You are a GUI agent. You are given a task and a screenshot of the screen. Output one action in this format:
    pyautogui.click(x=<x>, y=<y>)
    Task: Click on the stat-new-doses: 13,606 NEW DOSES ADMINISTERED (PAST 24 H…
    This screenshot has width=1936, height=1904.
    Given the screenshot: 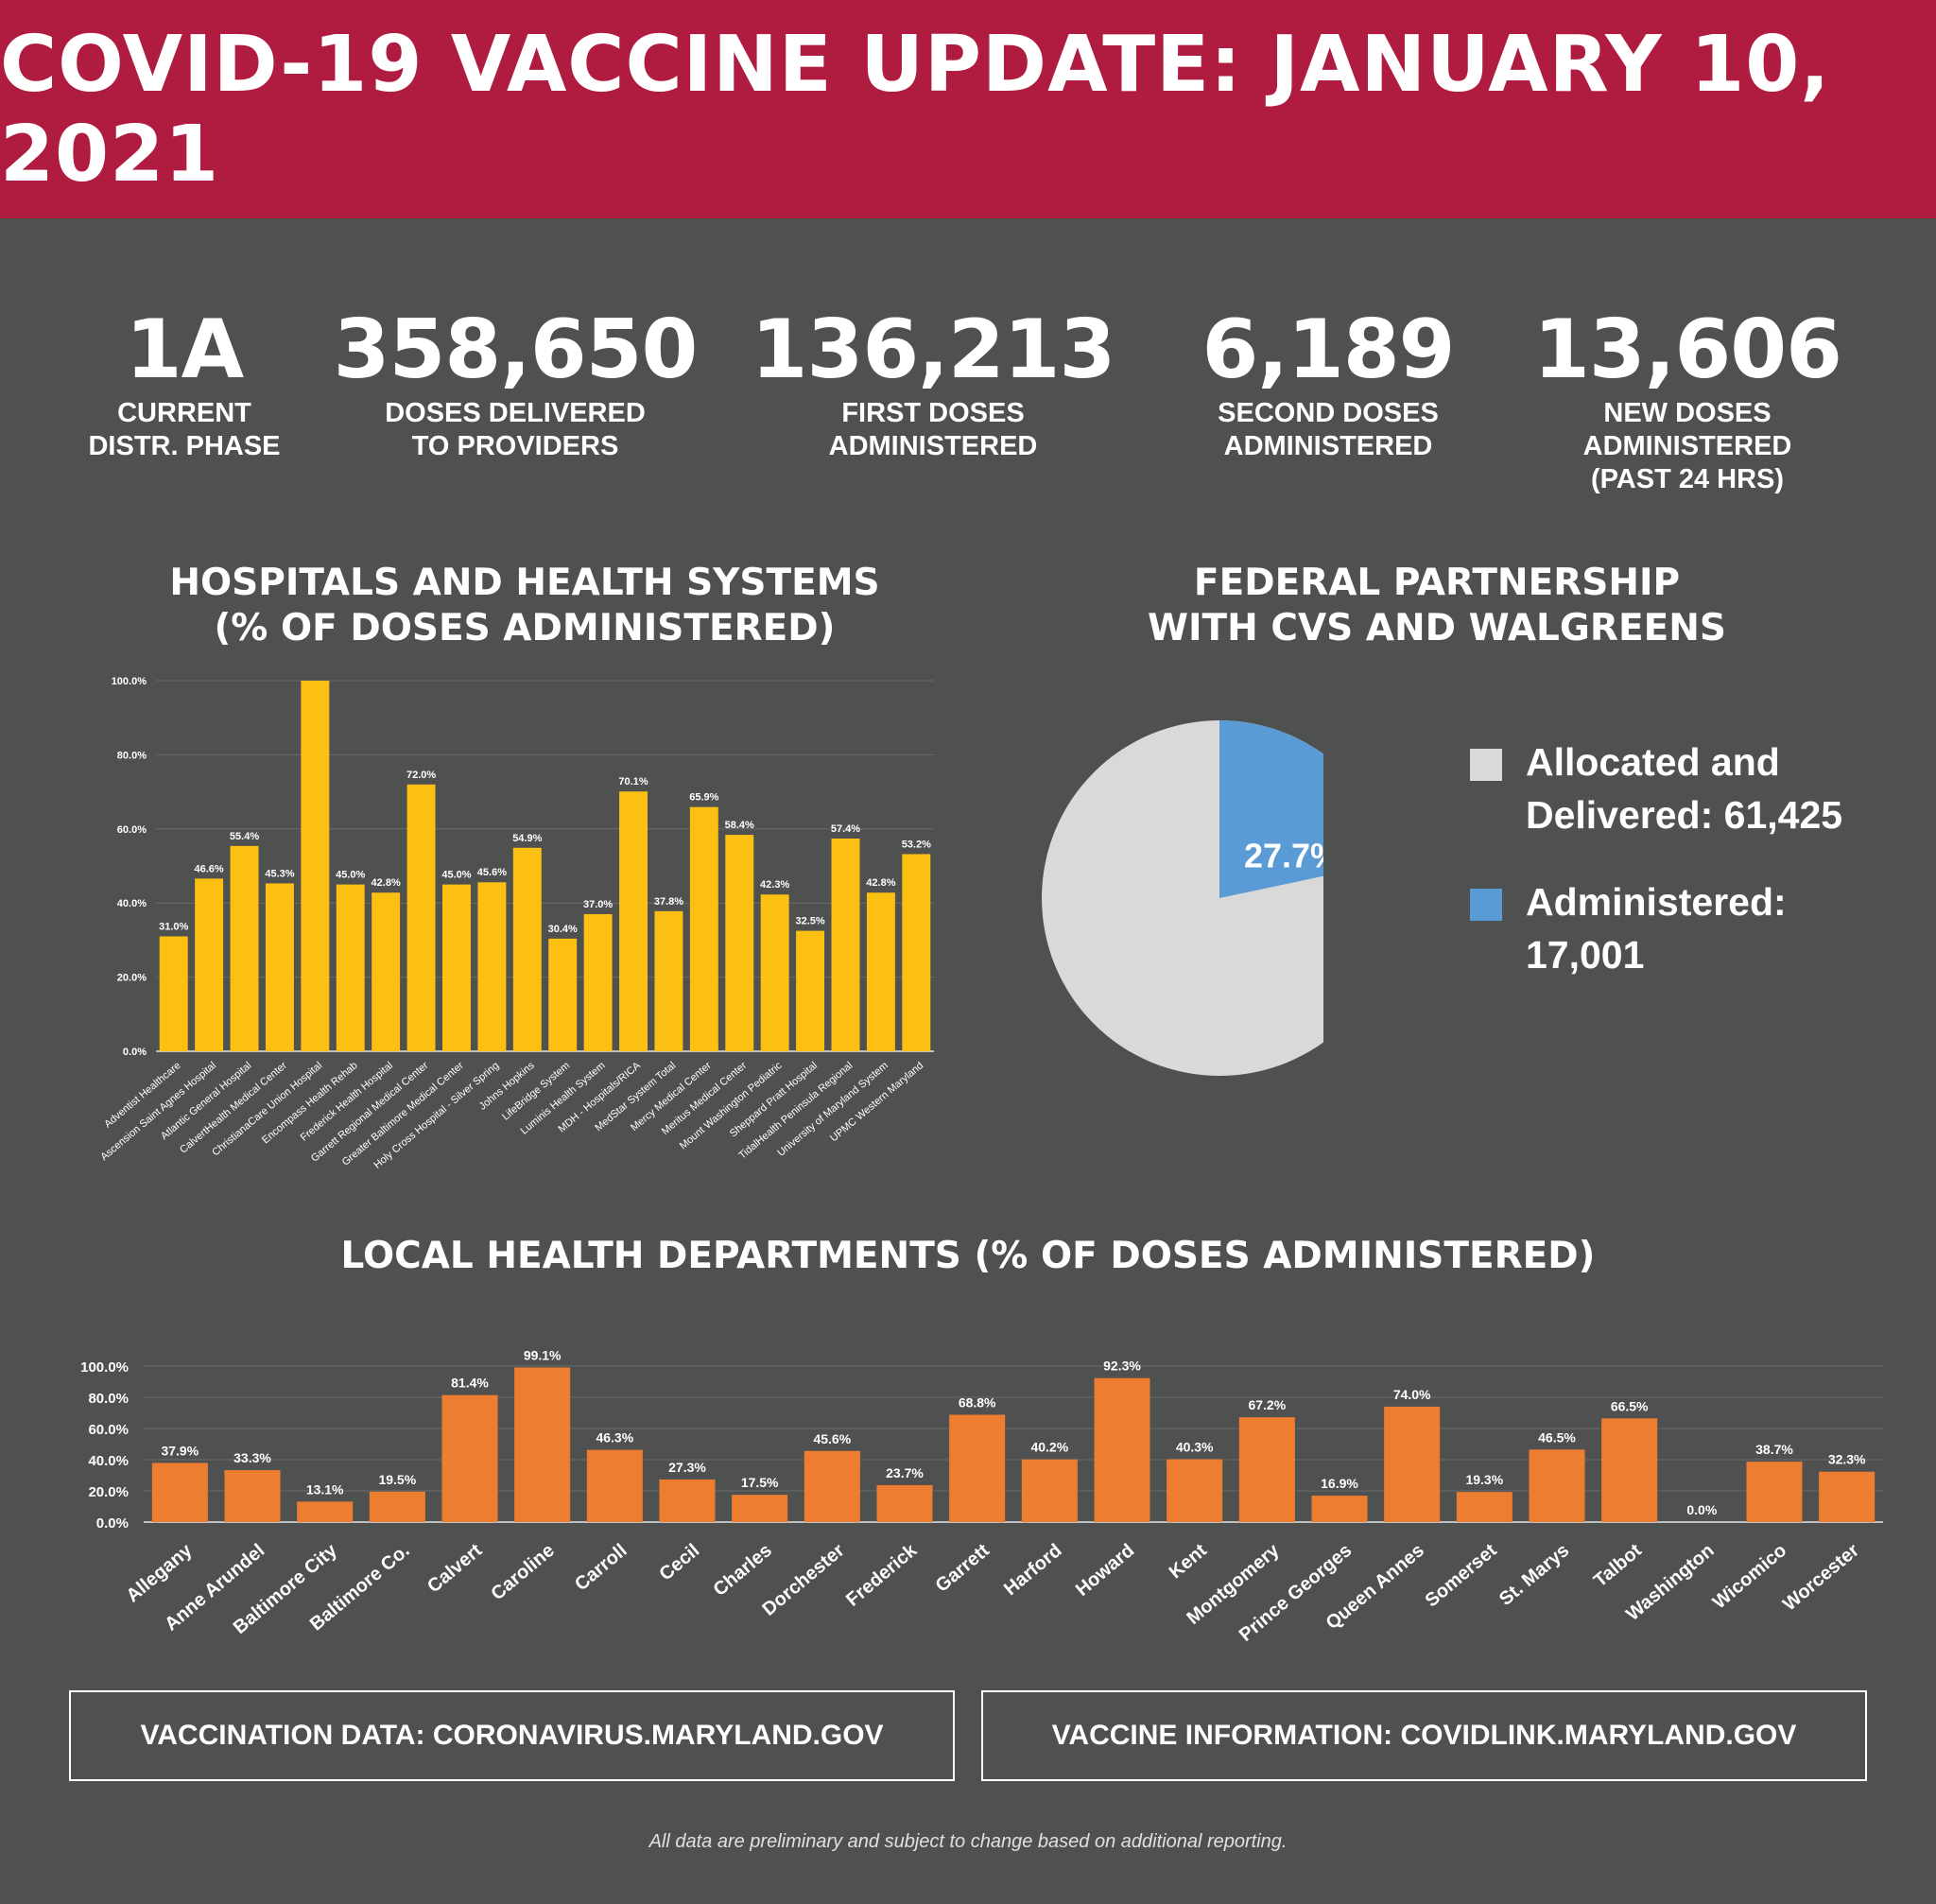 What is the action you would take?
    pyautogui.click(x=1687, y=400)
    